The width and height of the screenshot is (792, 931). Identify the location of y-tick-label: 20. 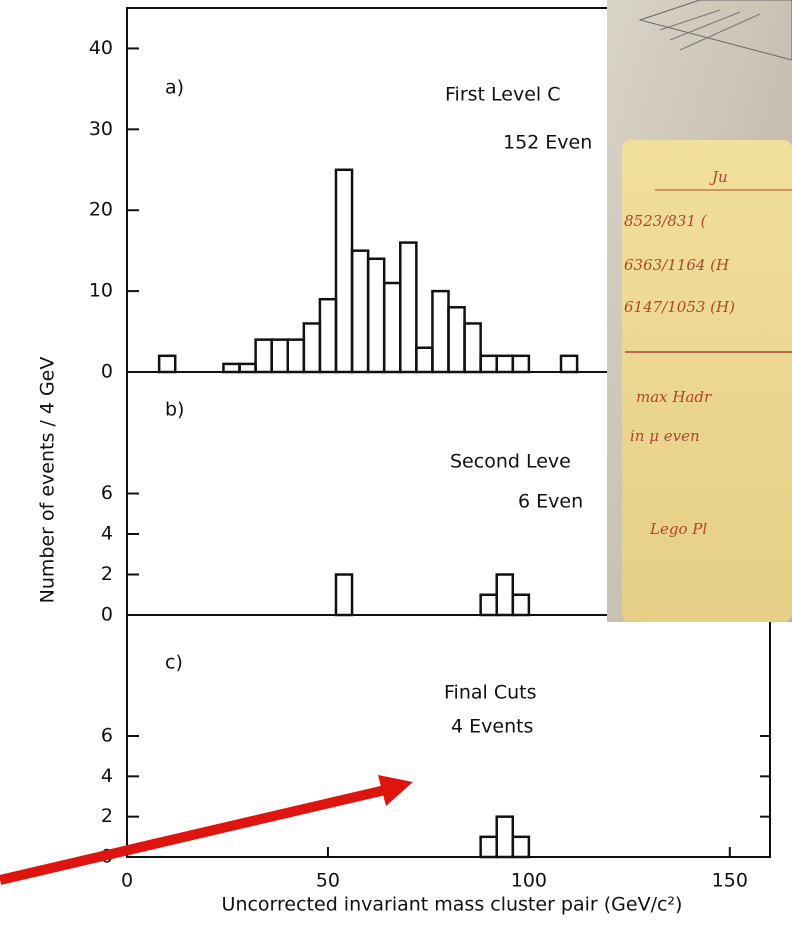
(101, 210).